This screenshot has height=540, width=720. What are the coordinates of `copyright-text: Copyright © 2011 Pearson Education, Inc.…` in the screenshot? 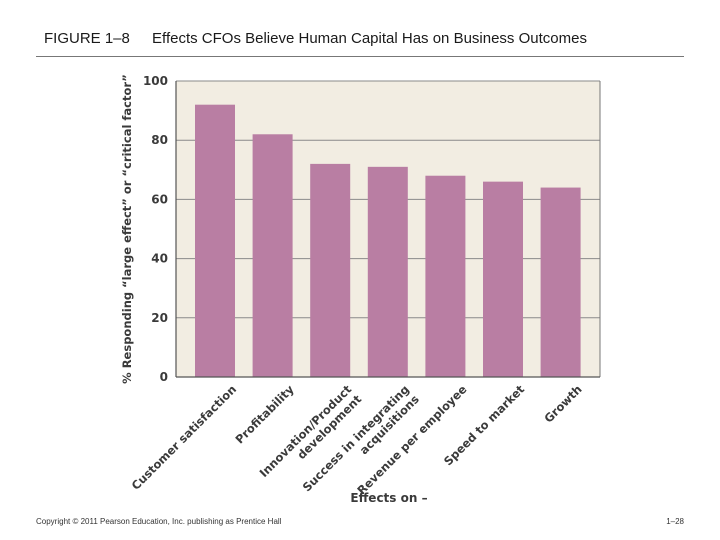 It's located at (159, 521).